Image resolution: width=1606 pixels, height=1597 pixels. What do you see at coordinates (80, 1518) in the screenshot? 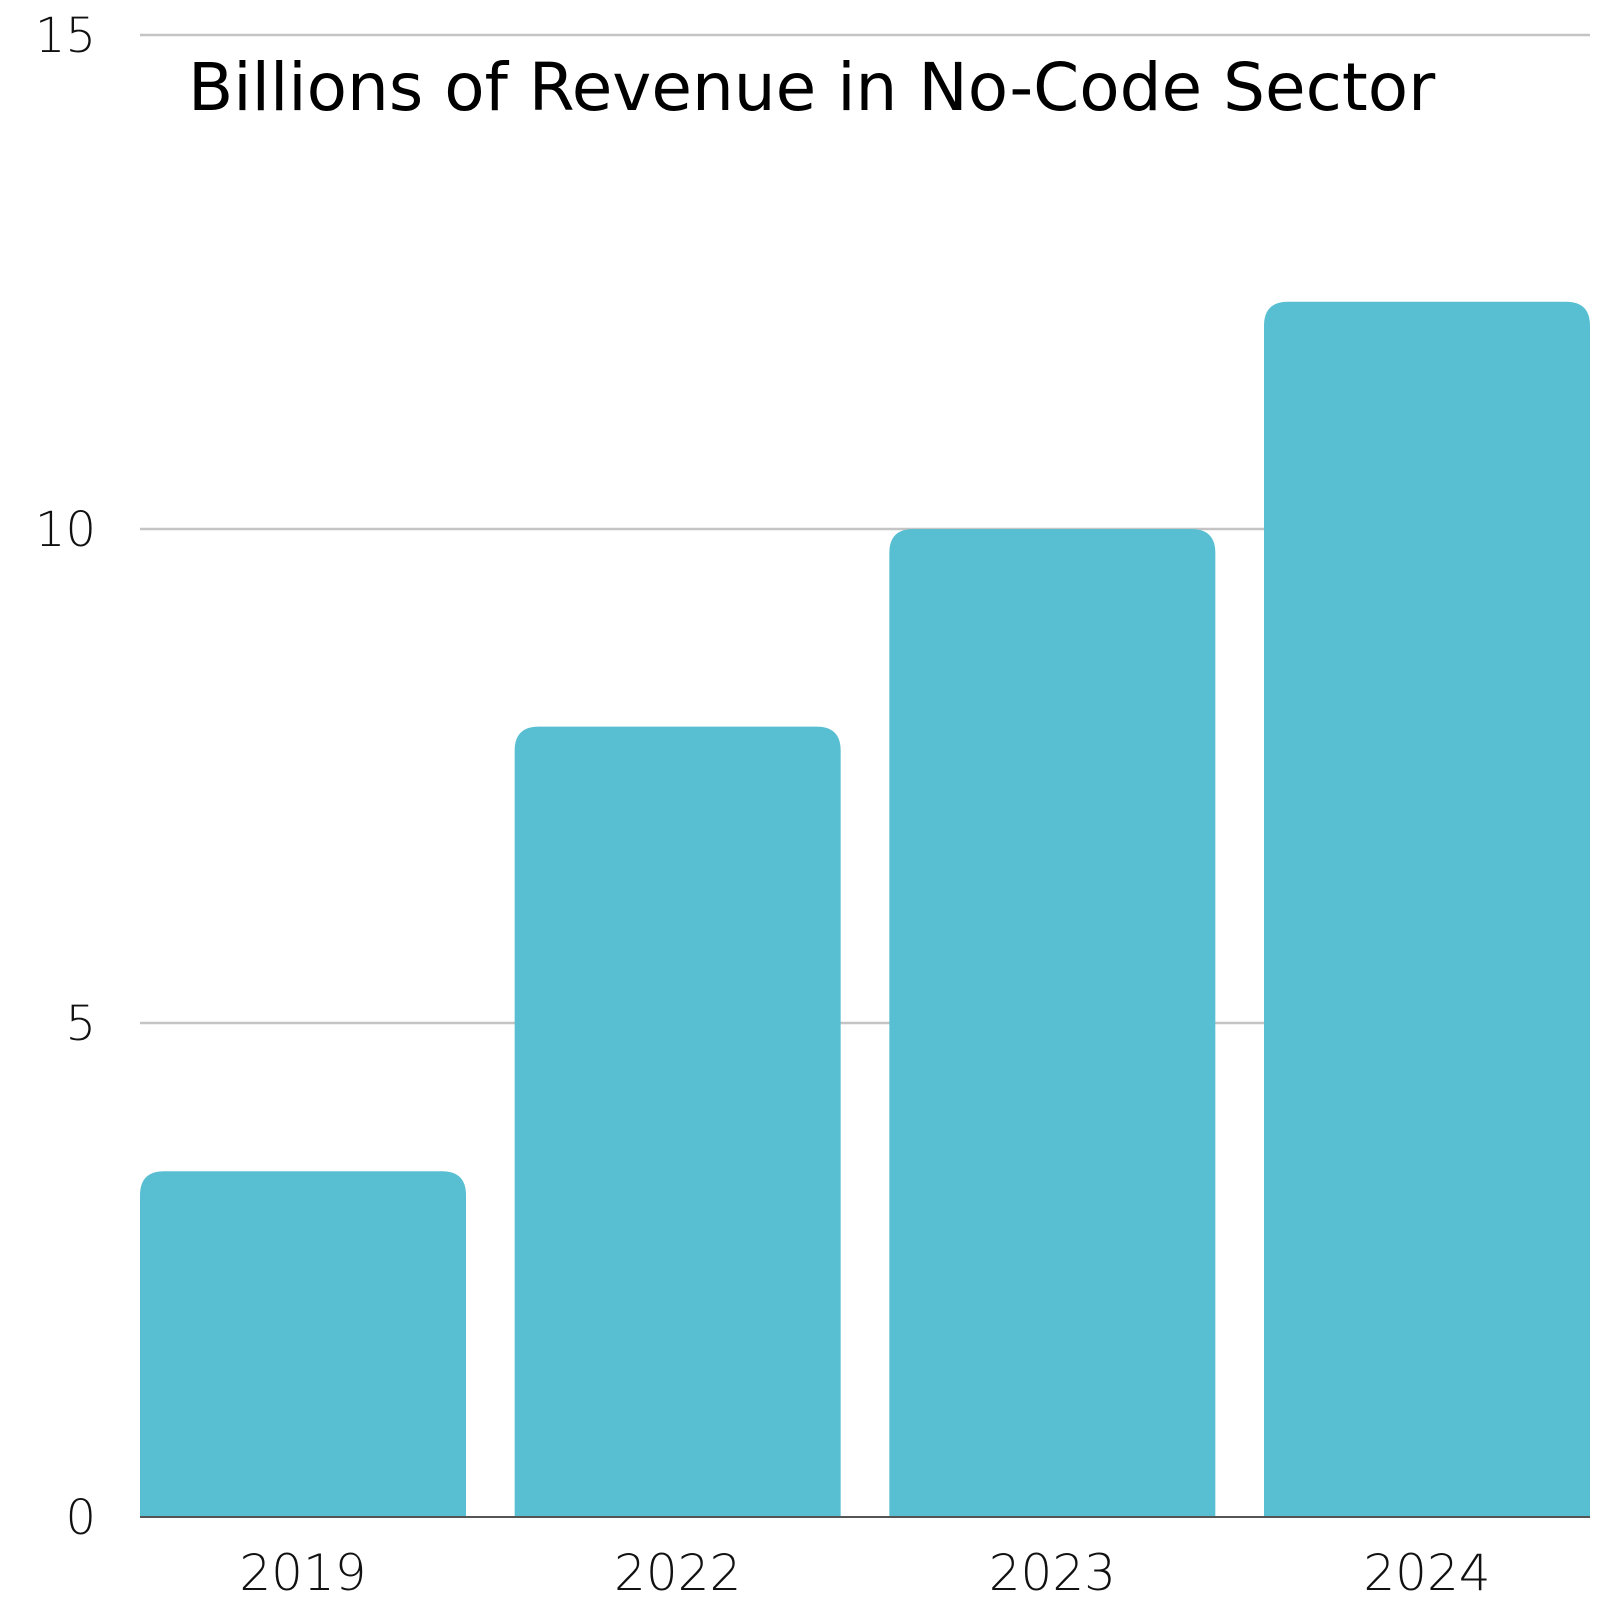
I see `y-tick-label-0: 0` at bounding box center [80, 1518].